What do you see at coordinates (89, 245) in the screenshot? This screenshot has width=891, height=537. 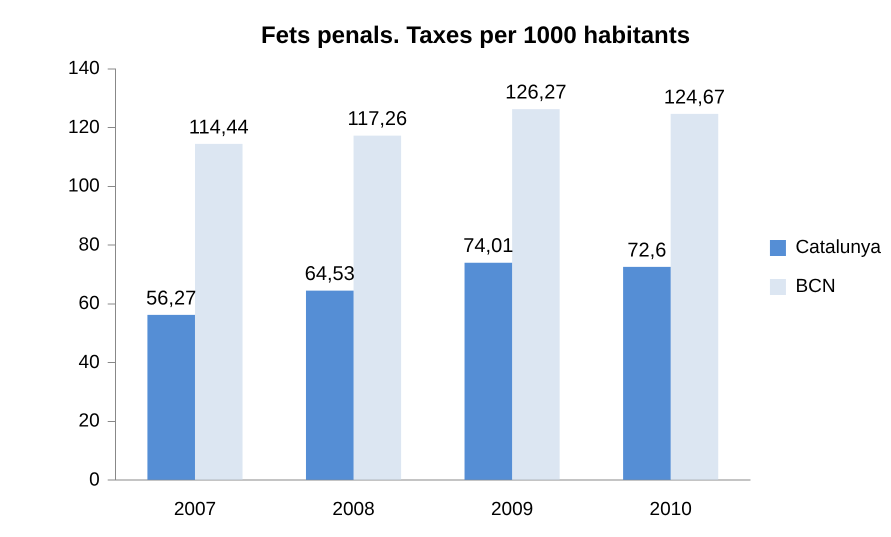 I see `y-tick-label: 80` at bounding box center [89, 245].